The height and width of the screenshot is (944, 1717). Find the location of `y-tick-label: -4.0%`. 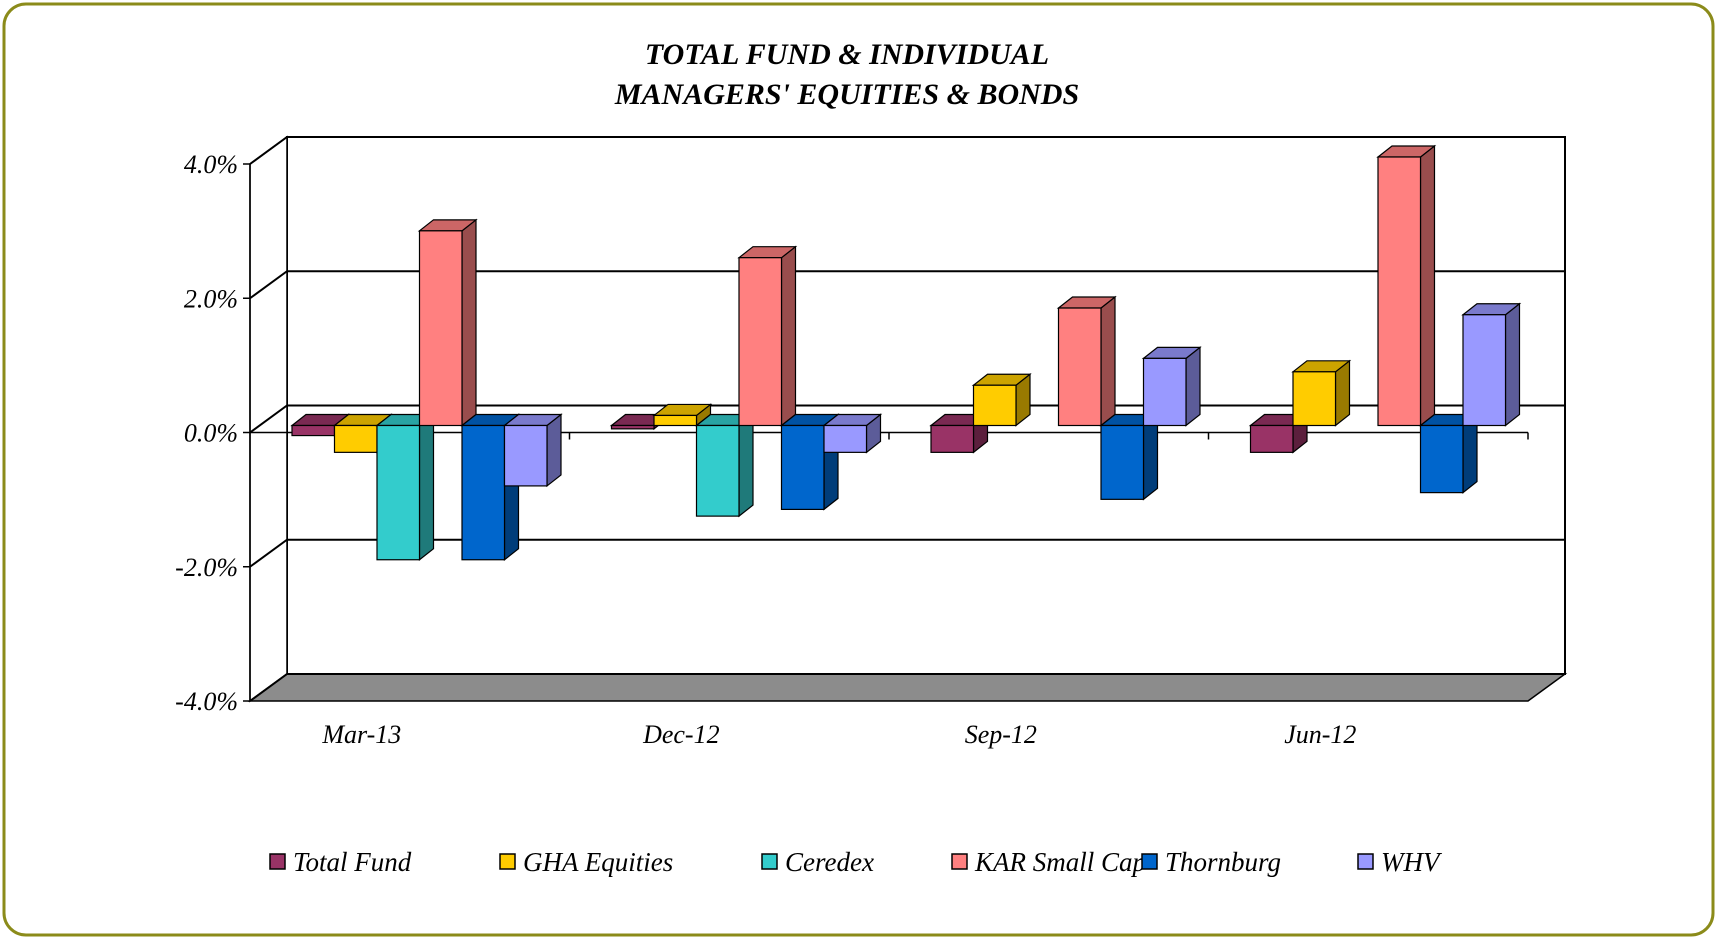

y-tick-label: -4.0% is located at coordinates (206, 701).